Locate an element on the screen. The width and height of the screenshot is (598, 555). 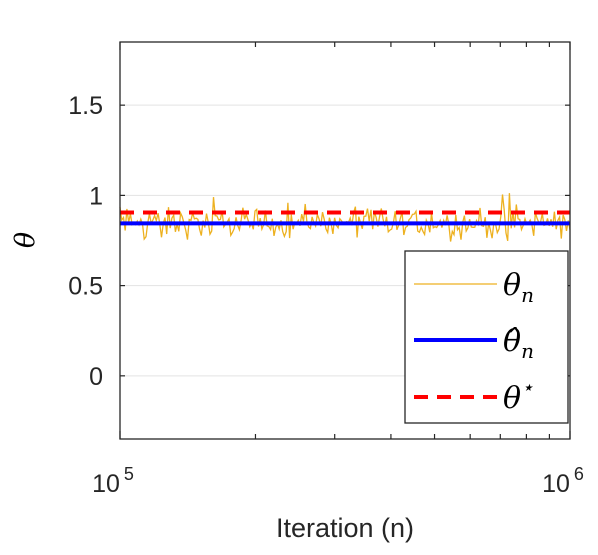
plot-area is located at coordinates (345, 217).